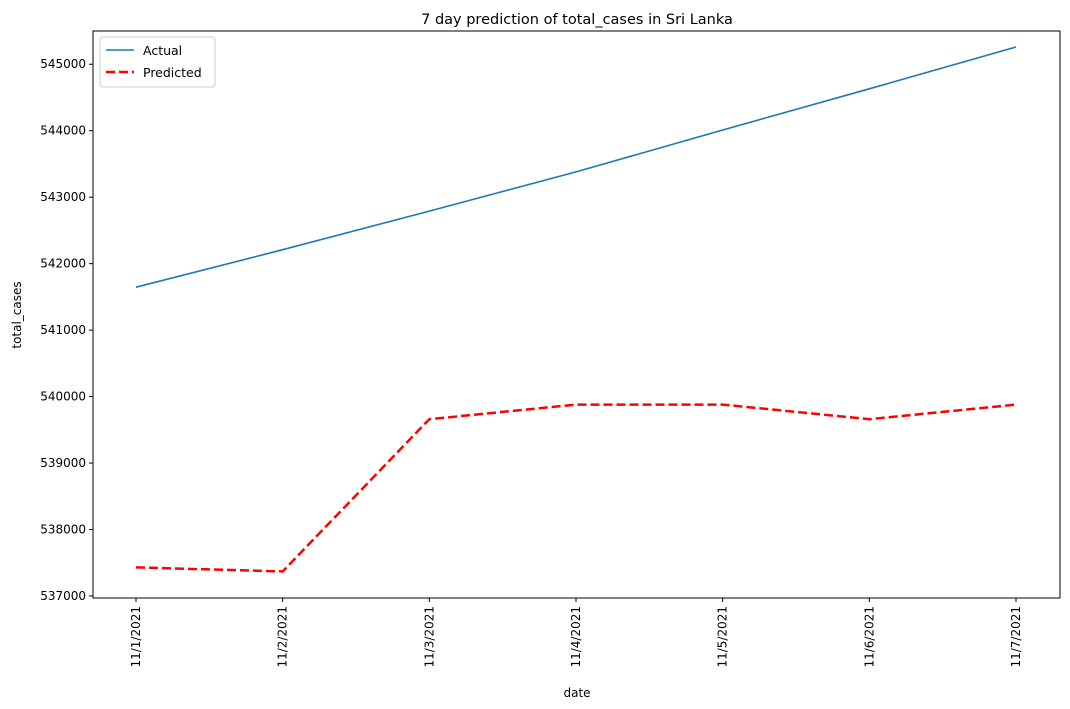  What do you see at coordinates (63, 197) in the screenshot?
I see `y-tick-label: 543000` at bounding box center [63, 197].